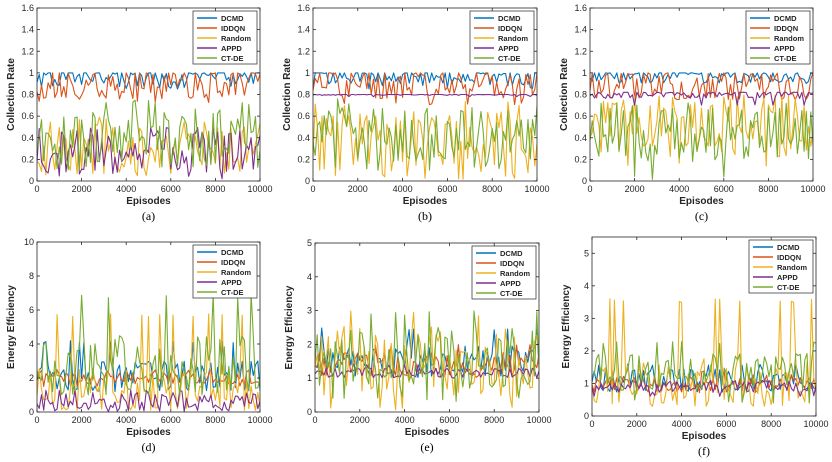 The image size is (832, 462). What do you see at coordinates (580, 159) in the screenshot?
I see `y-tick-label: 0.2` at bounding box center [580, 159].